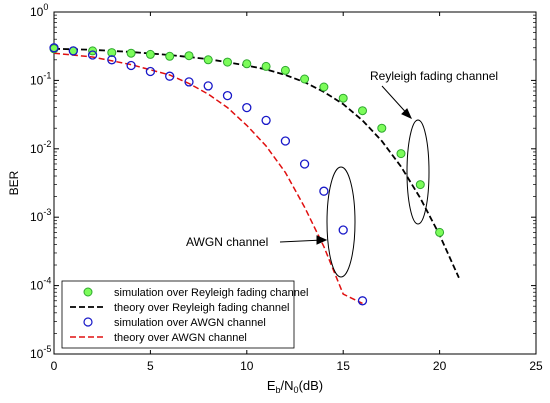 This screenshot has height=403, width=550. What do you see at coordinates (45, 7) in the screenshot?
I see `y-tick-exp: 0` at bounding box center [45, 7].